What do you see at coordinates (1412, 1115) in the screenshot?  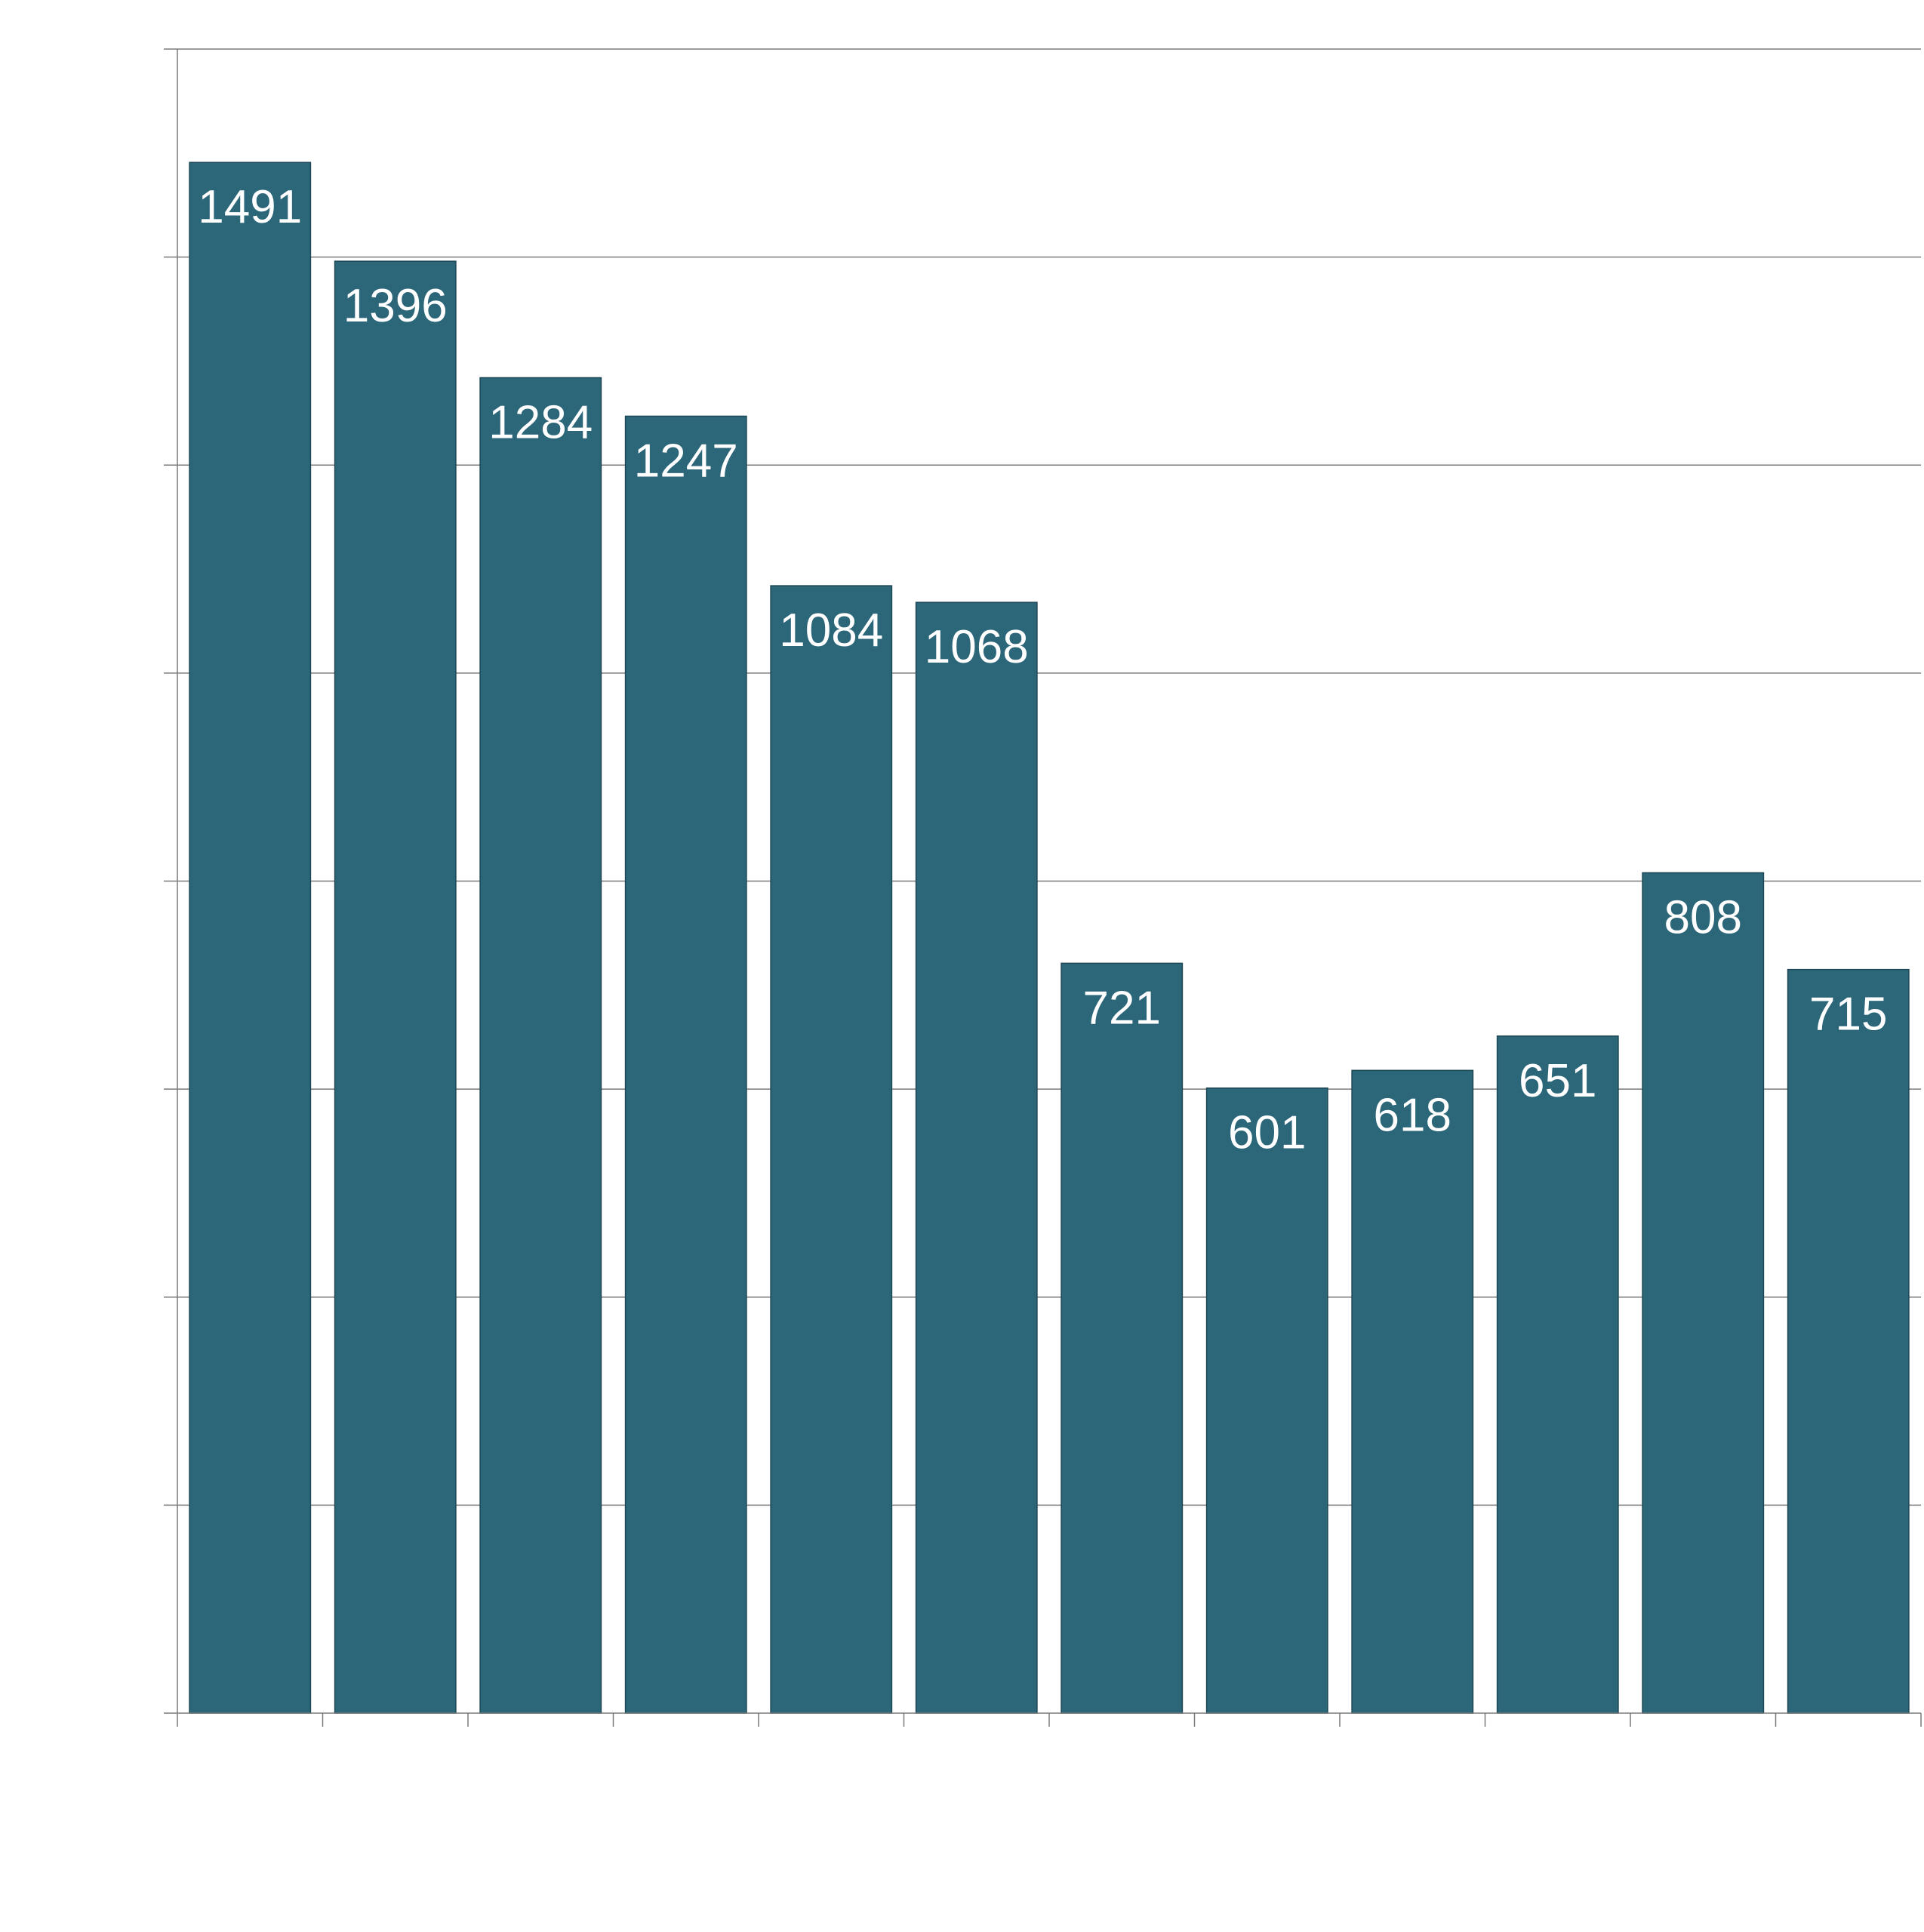 I see `data-label: 618` at bounding box center [1412, 1115].